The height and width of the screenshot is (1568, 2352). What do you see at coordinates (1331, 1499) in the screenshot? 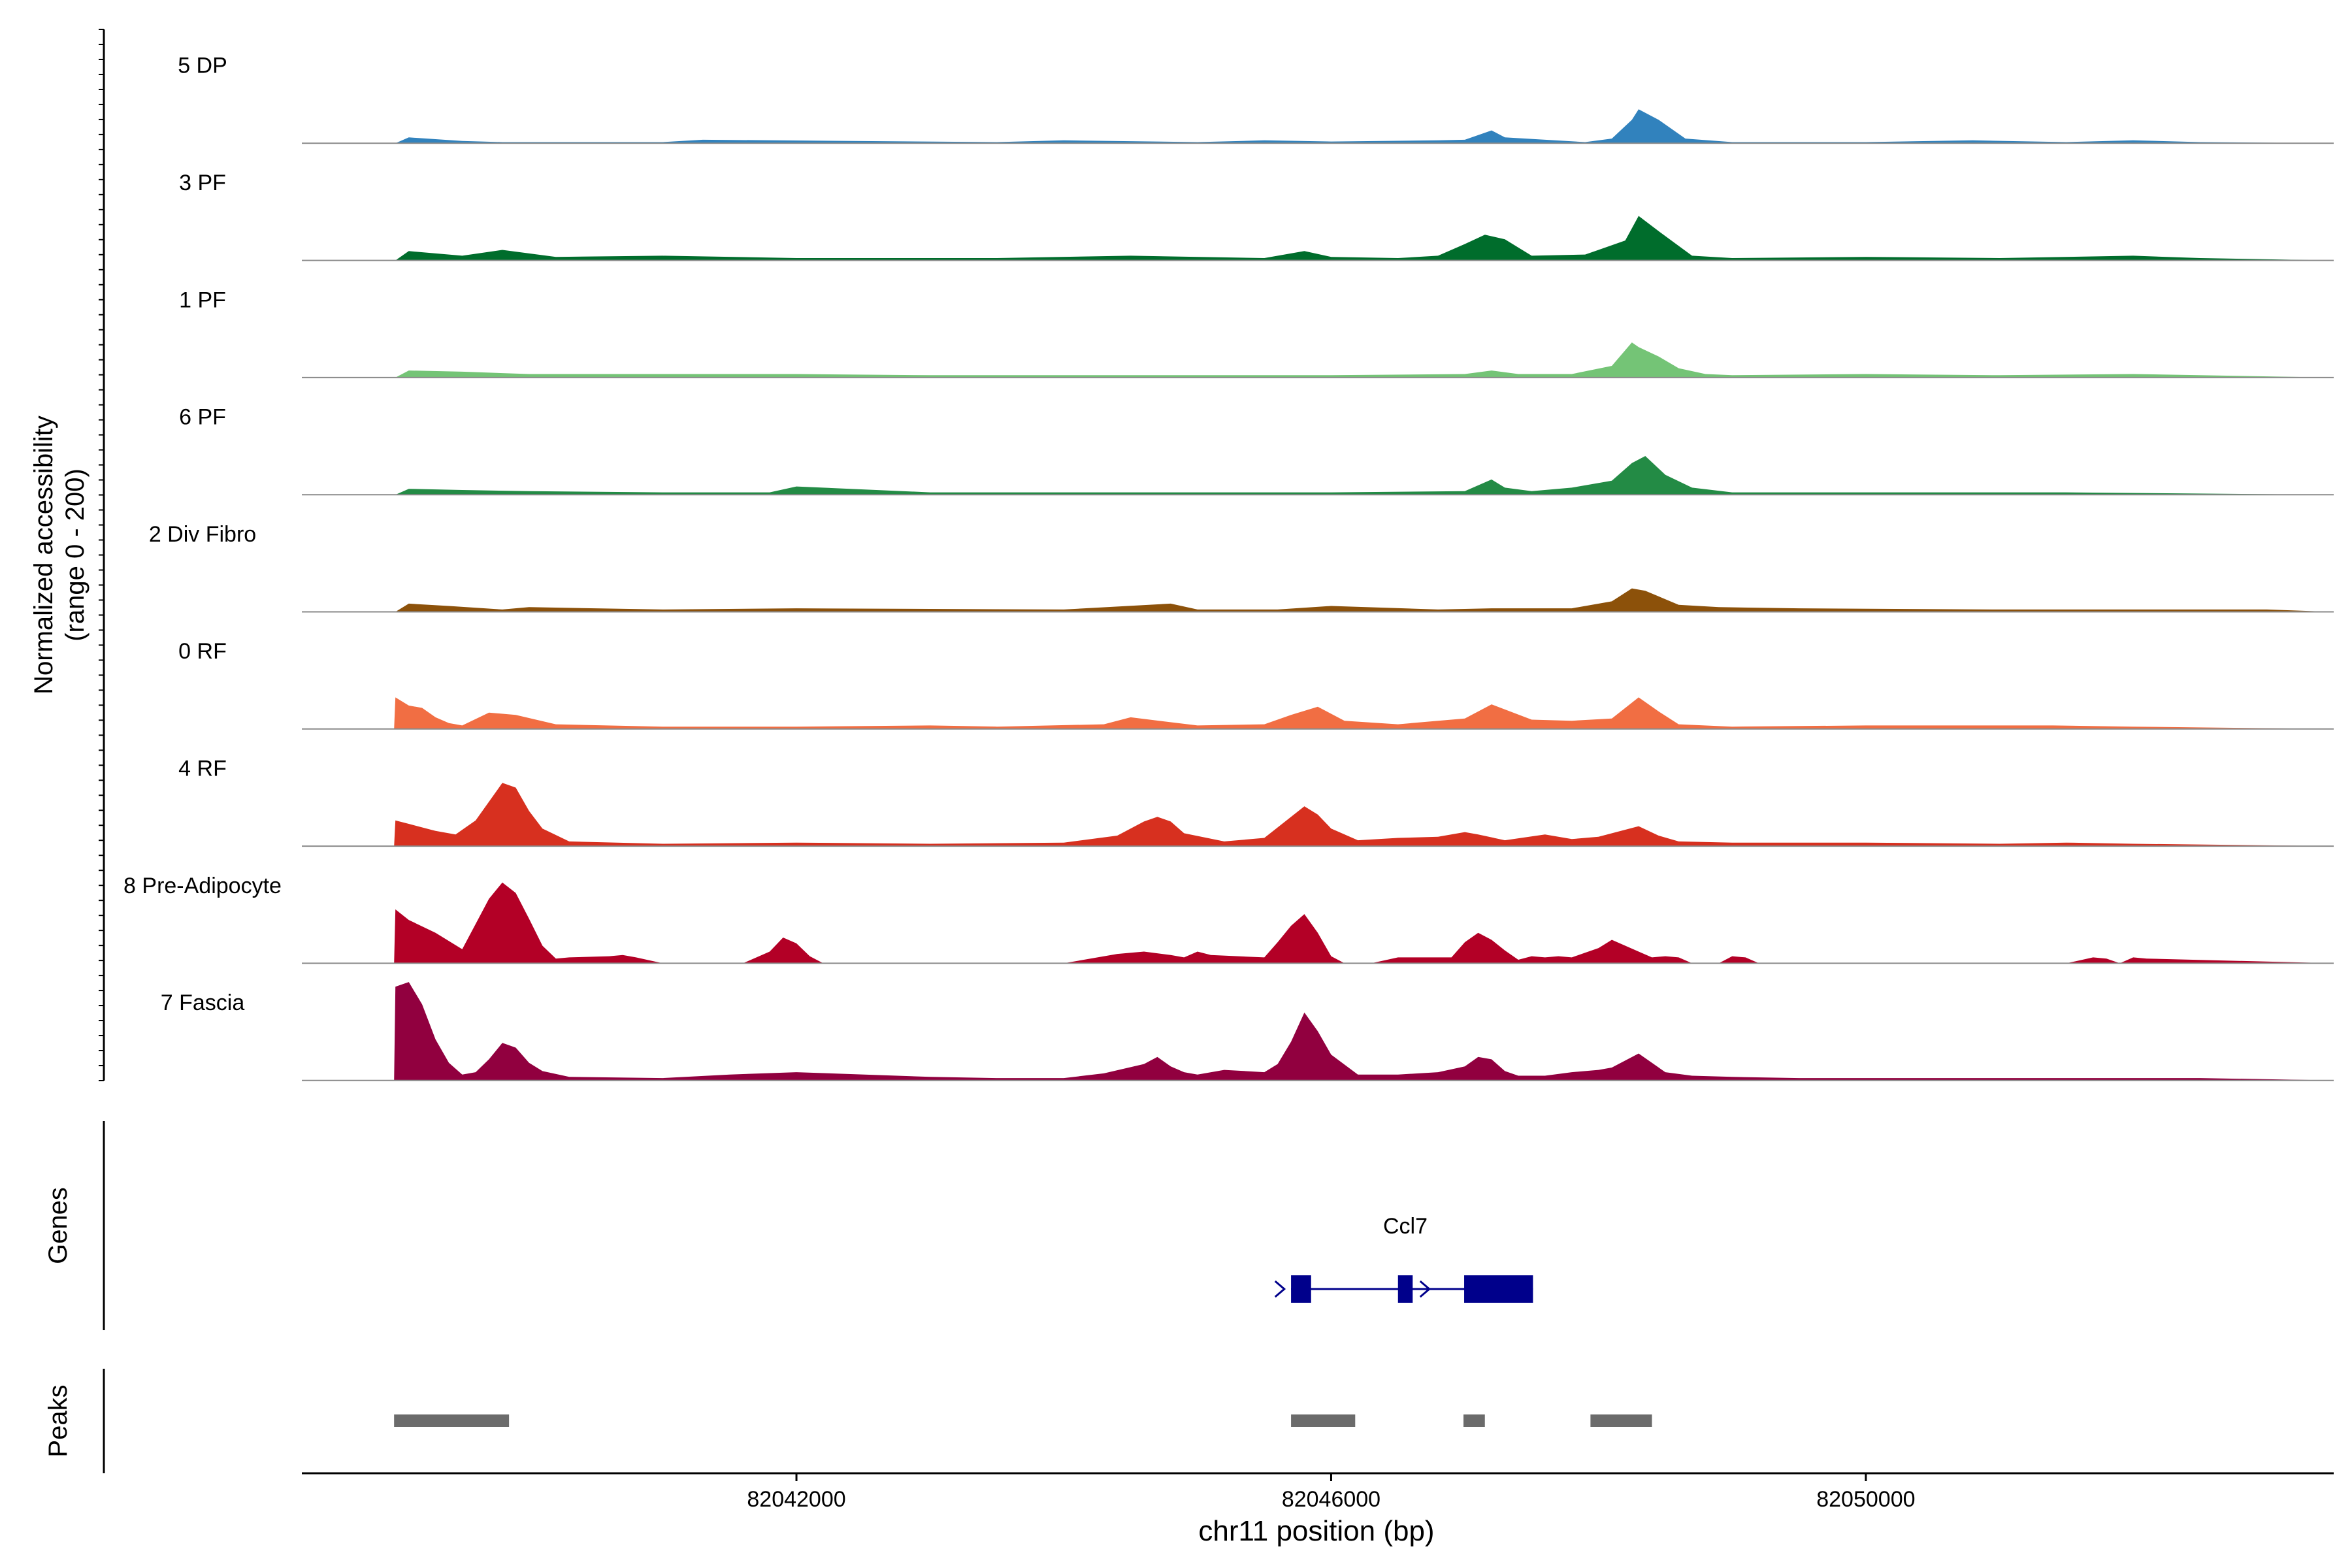
I see `x-tick-label: 82046000` at bounding box center [1331, 1499].